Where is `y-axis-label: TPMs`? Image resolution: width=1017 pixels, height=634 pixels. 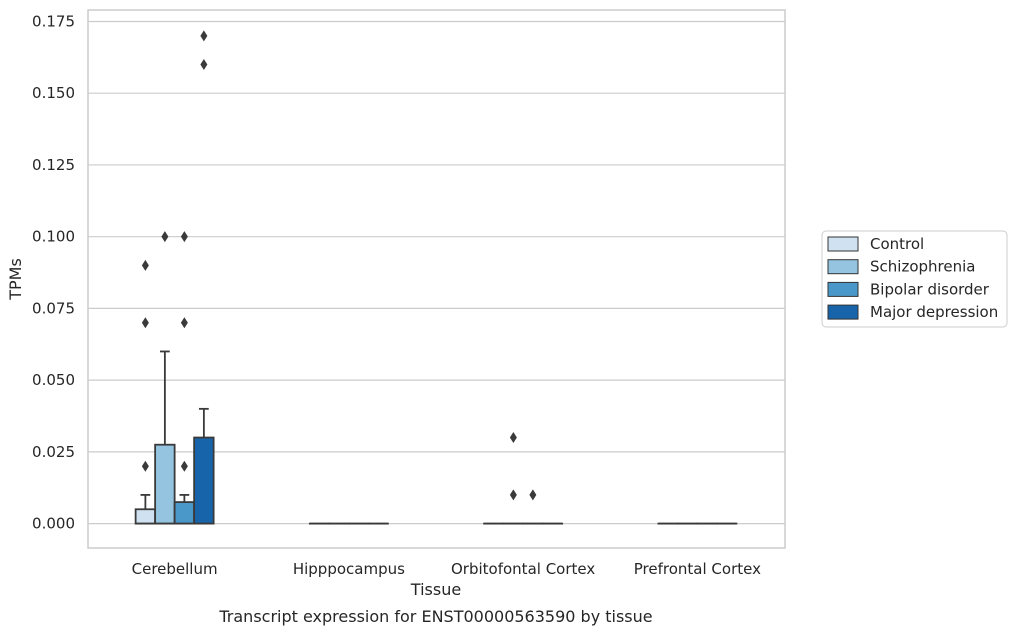
y-axis-label: TPMs is located at coordinates (15, 279).